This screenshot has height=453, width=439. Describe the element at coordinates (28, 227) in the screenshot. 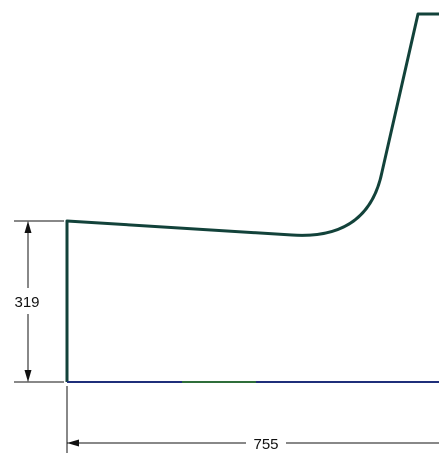

I see `height-arrow-top` at that location.